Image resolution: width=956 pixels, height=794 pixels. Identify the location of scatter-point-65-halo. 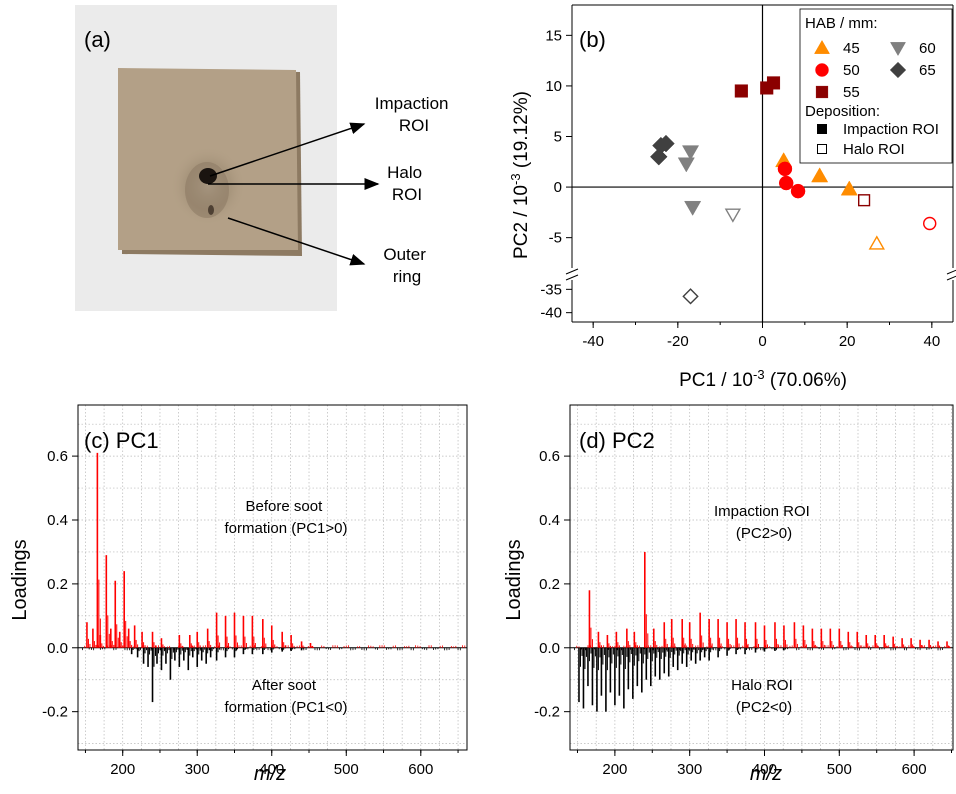
(690, 296).